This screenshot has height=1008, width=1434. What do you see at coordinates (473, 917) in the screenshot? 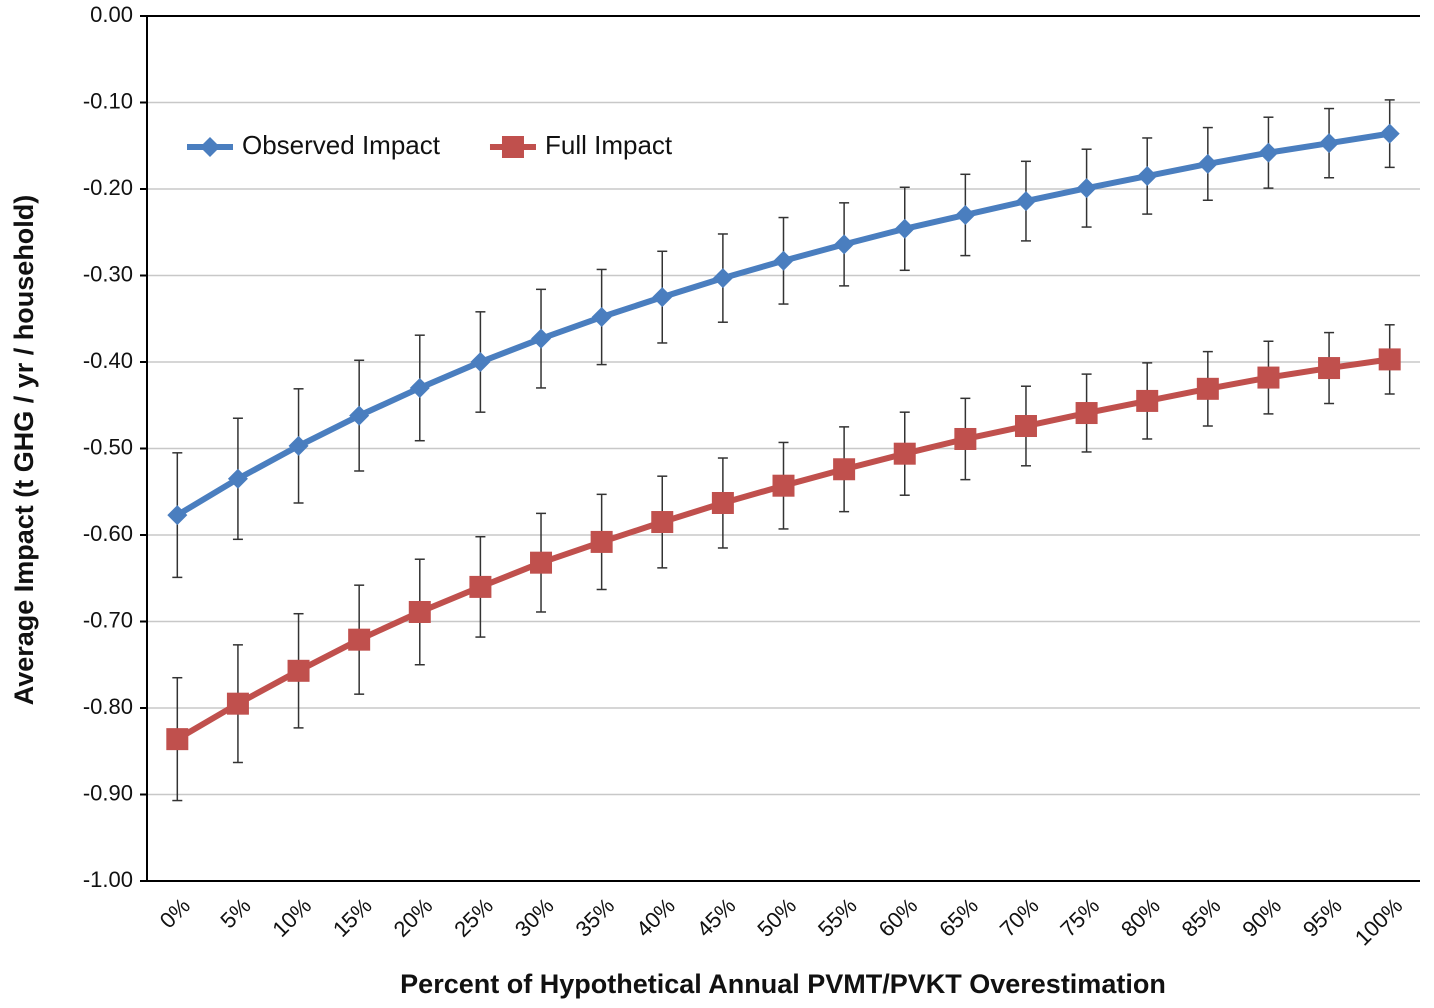
I see `x-tick-label: 25%` at bounding box center [473, 917].